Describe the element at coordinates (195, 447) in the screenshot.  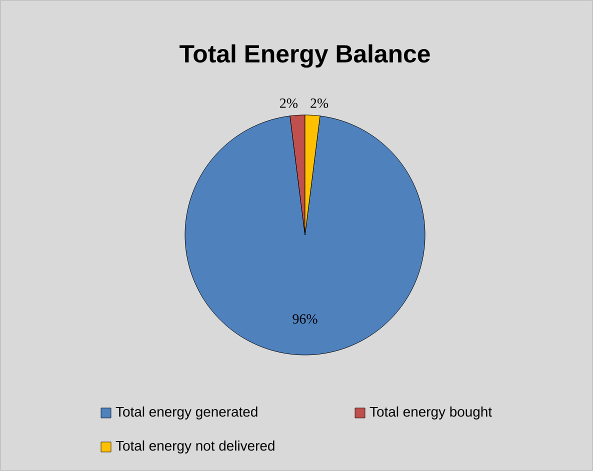
I see `legend-label: Total energy not delivered` at that location.